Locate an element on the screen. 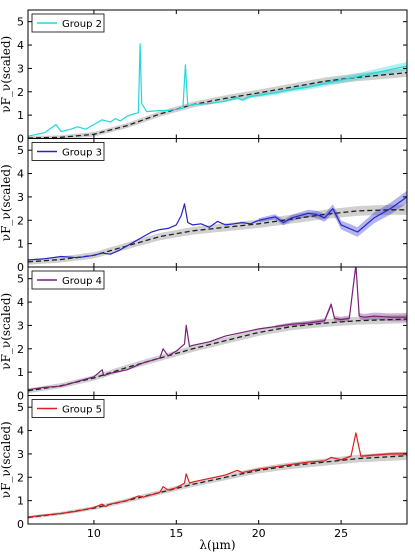 The height and width of the screenshot is (554, 415). x-tick-label: 10 is located at coordinates (94, 533).